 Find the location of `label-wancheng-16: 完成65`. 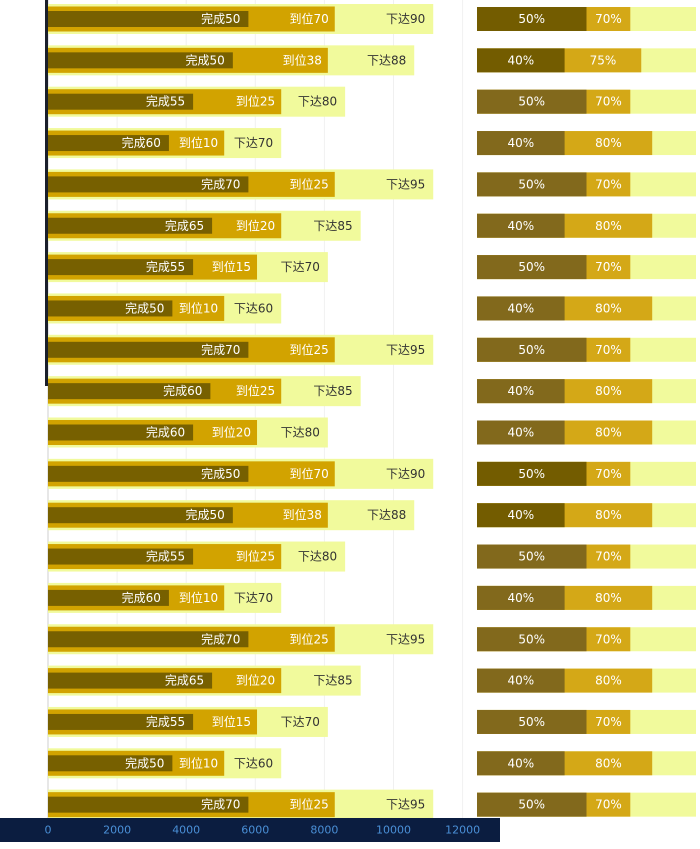

label-wancheng-16: 完成65 is located at coordinates (184, 680).